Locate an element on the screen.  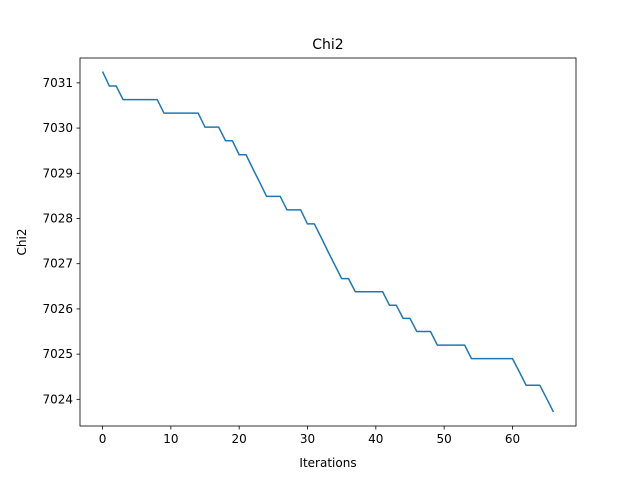
y-tick-label: 7025 is located at coordinates (57, 354).